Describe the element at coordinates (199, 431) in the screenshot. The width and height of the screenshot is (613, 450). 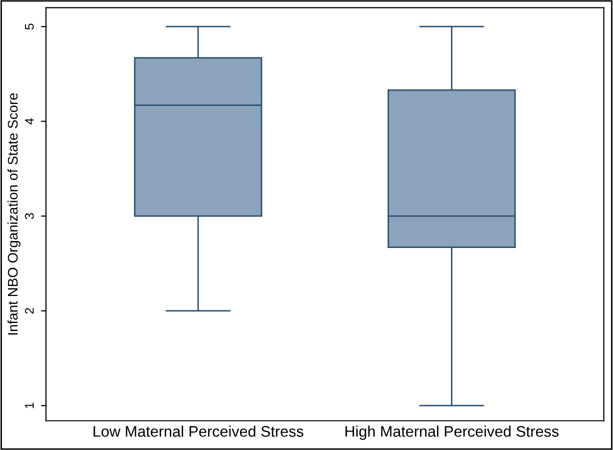
I see `x-tick-label: Low Maternal Perceived Stress` at that location.